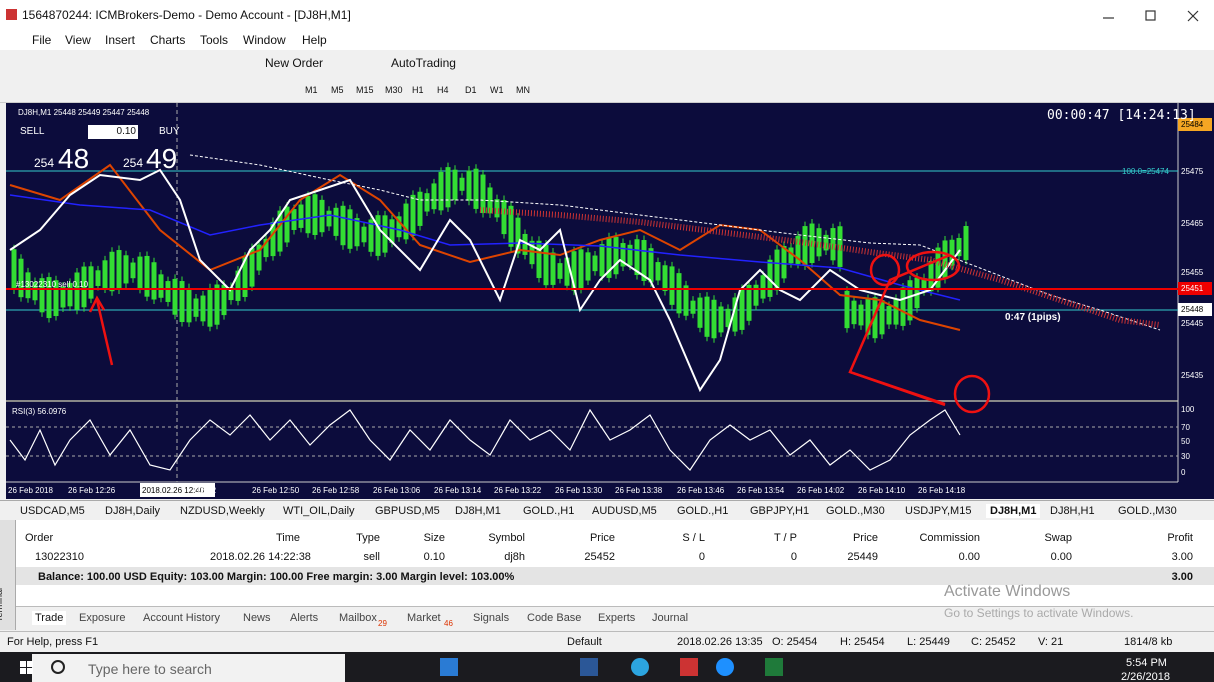  What do you see at coordinates (1182, 557) in the screenshot?
I see `order-cell: 3.00` at bounding box center [1182, 557].